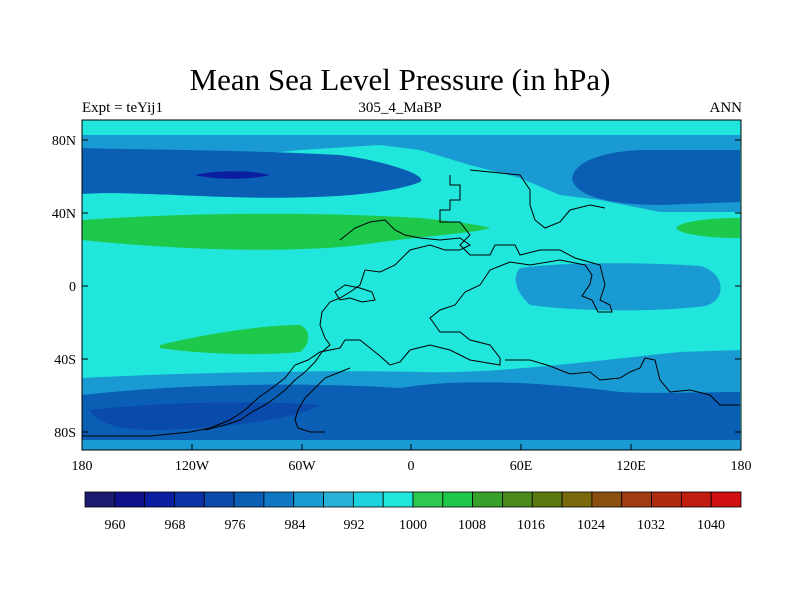 This screenshot has width=800, height=600. Describe the element at coordinates (175, 525) in the screenshot. I see `colorbar-label: 968` at that location.